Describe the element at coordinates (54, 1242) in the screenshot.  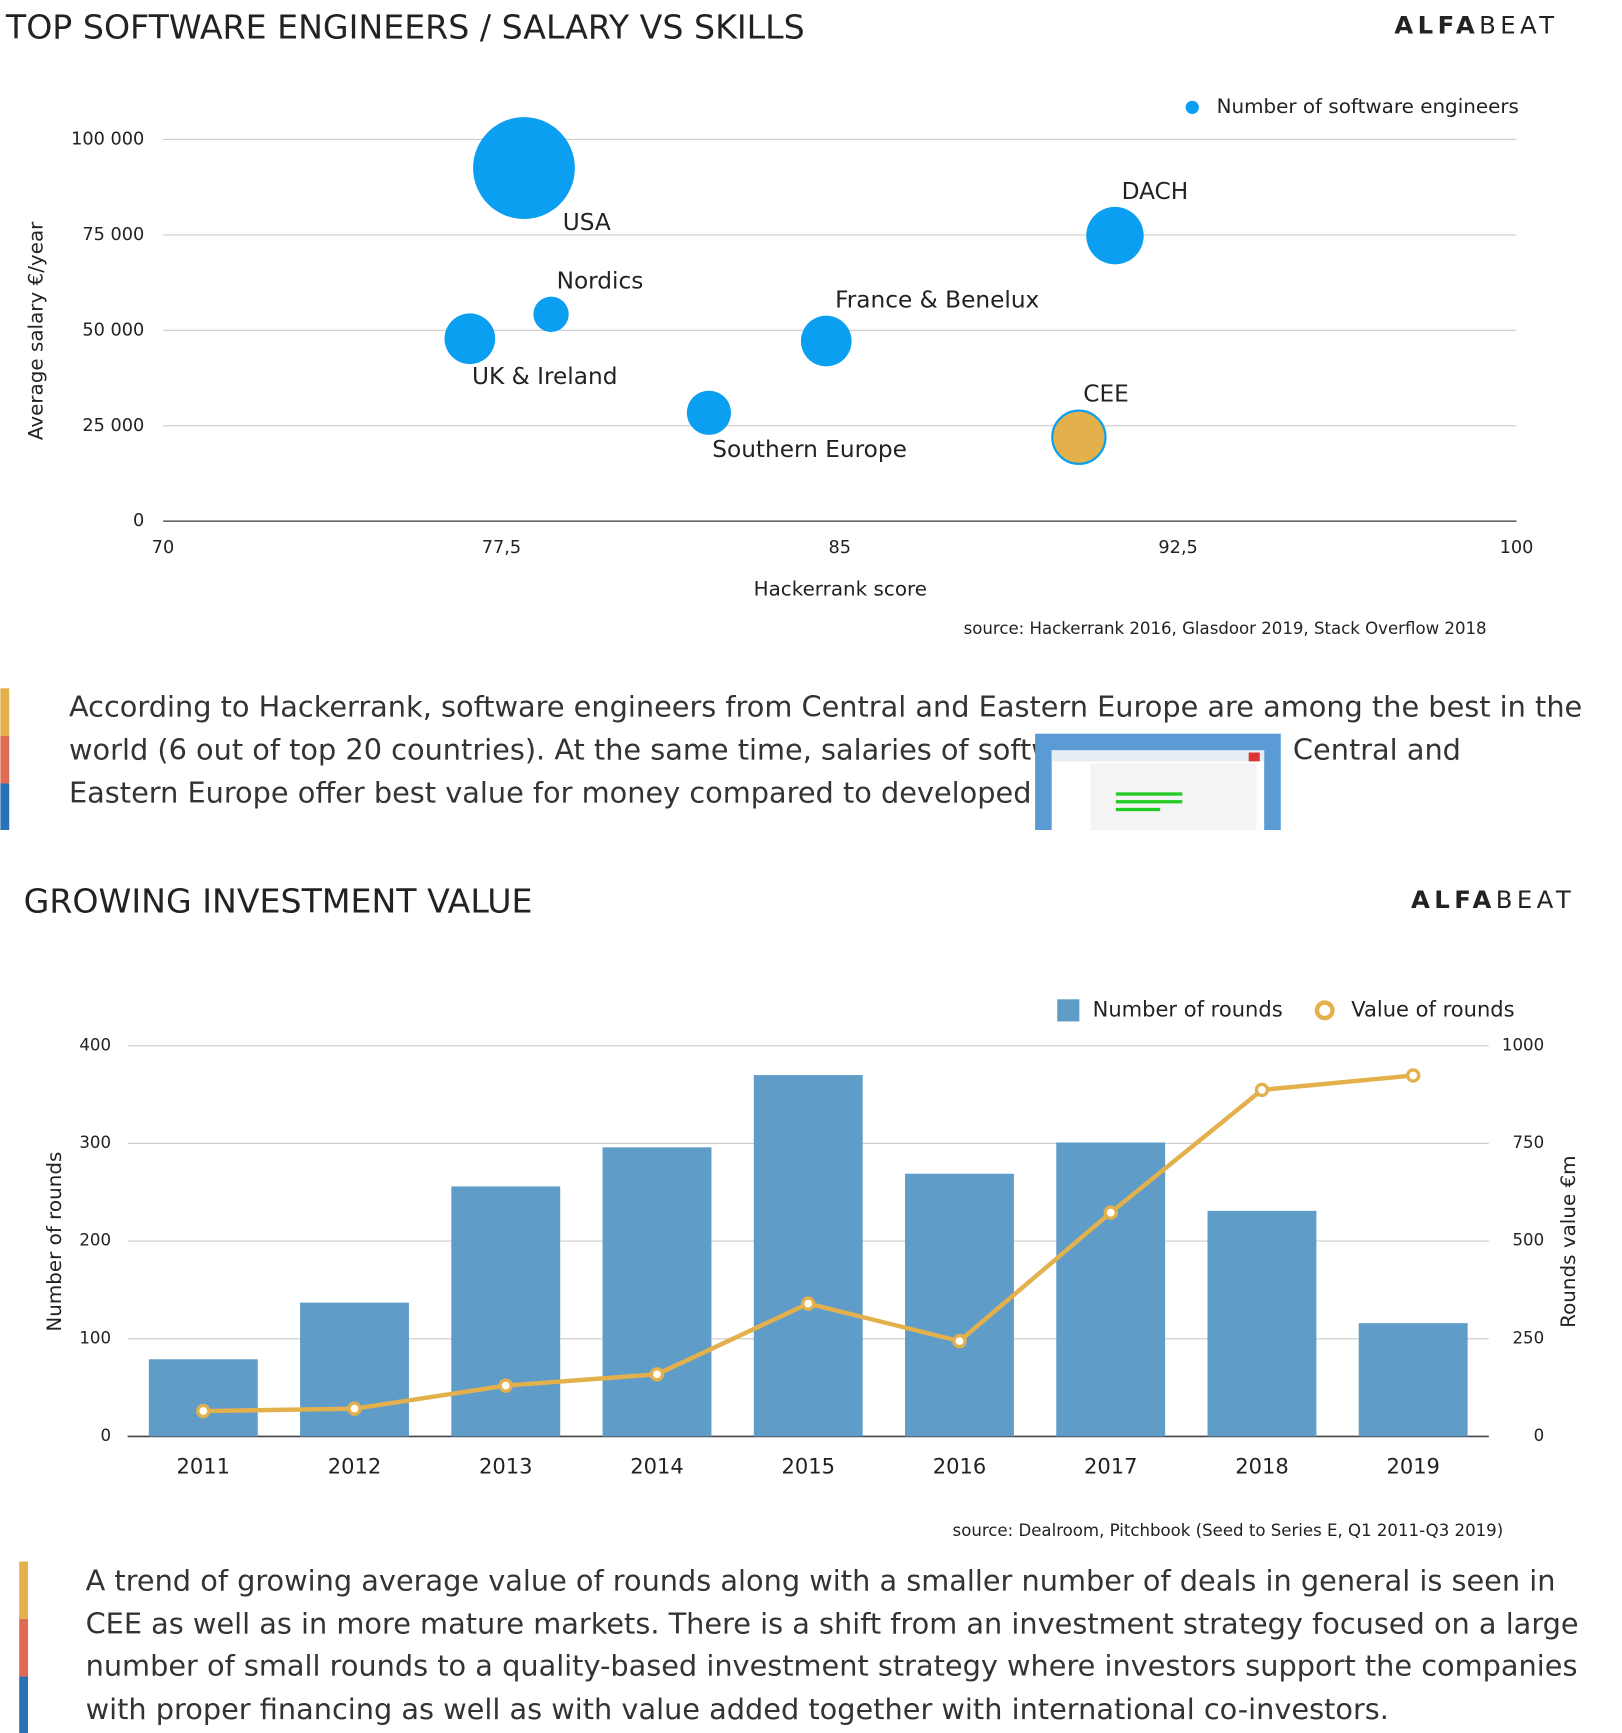
I see `y-axis-title: Number of rounds` at that location.